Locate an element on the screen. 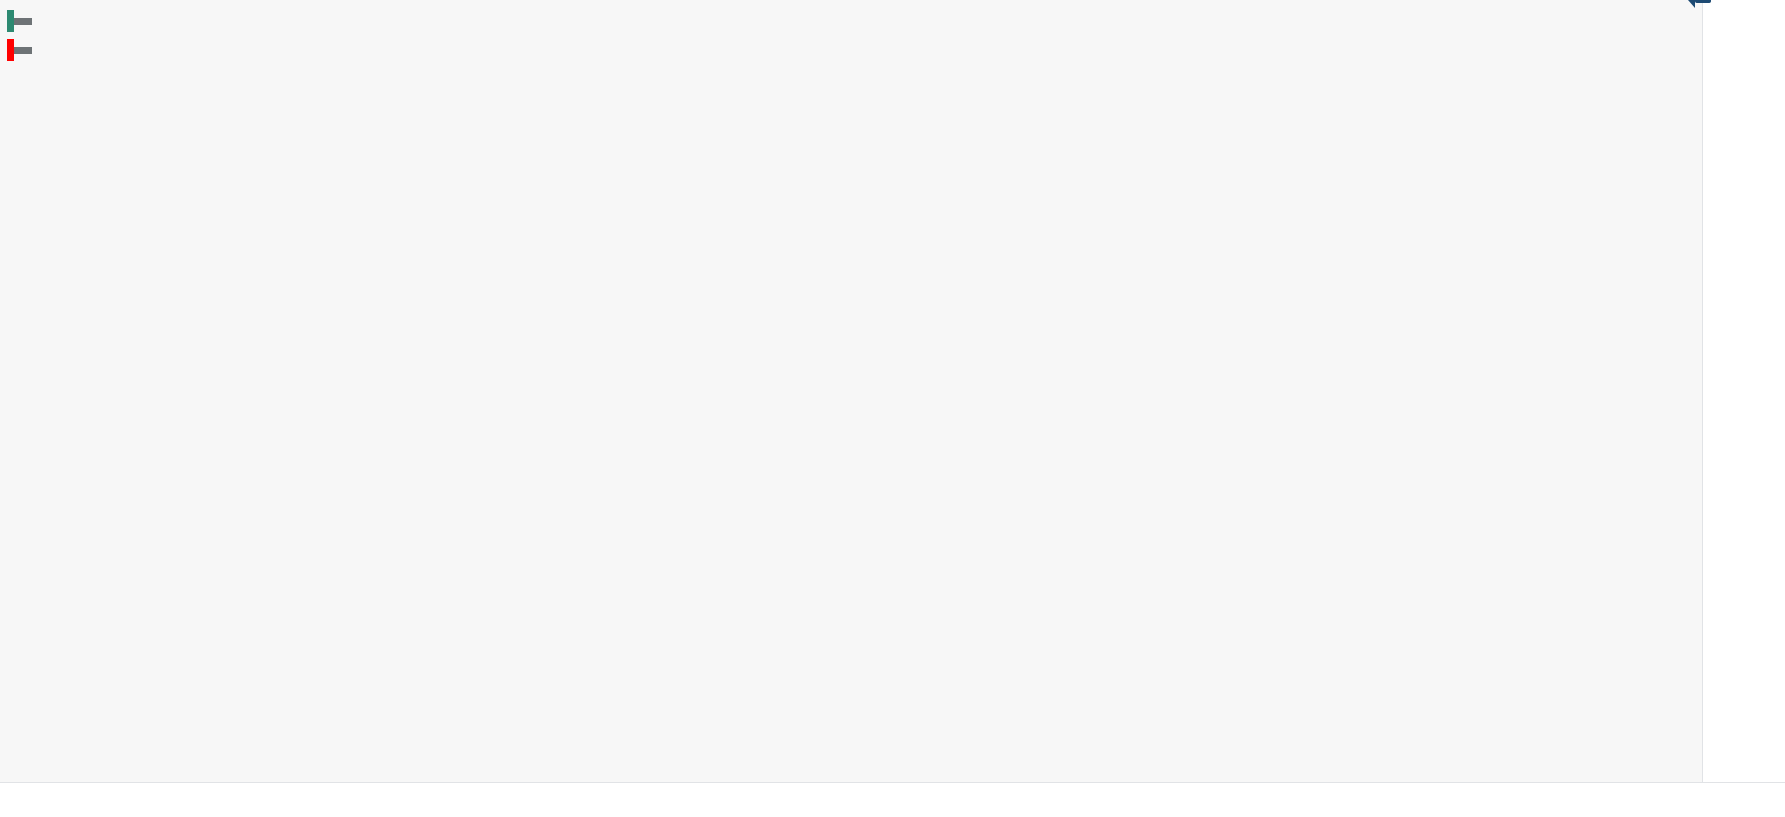 The height and width of the screenshot is (817, 1785). legend-item-indicator is located at coordinates (19, 50).